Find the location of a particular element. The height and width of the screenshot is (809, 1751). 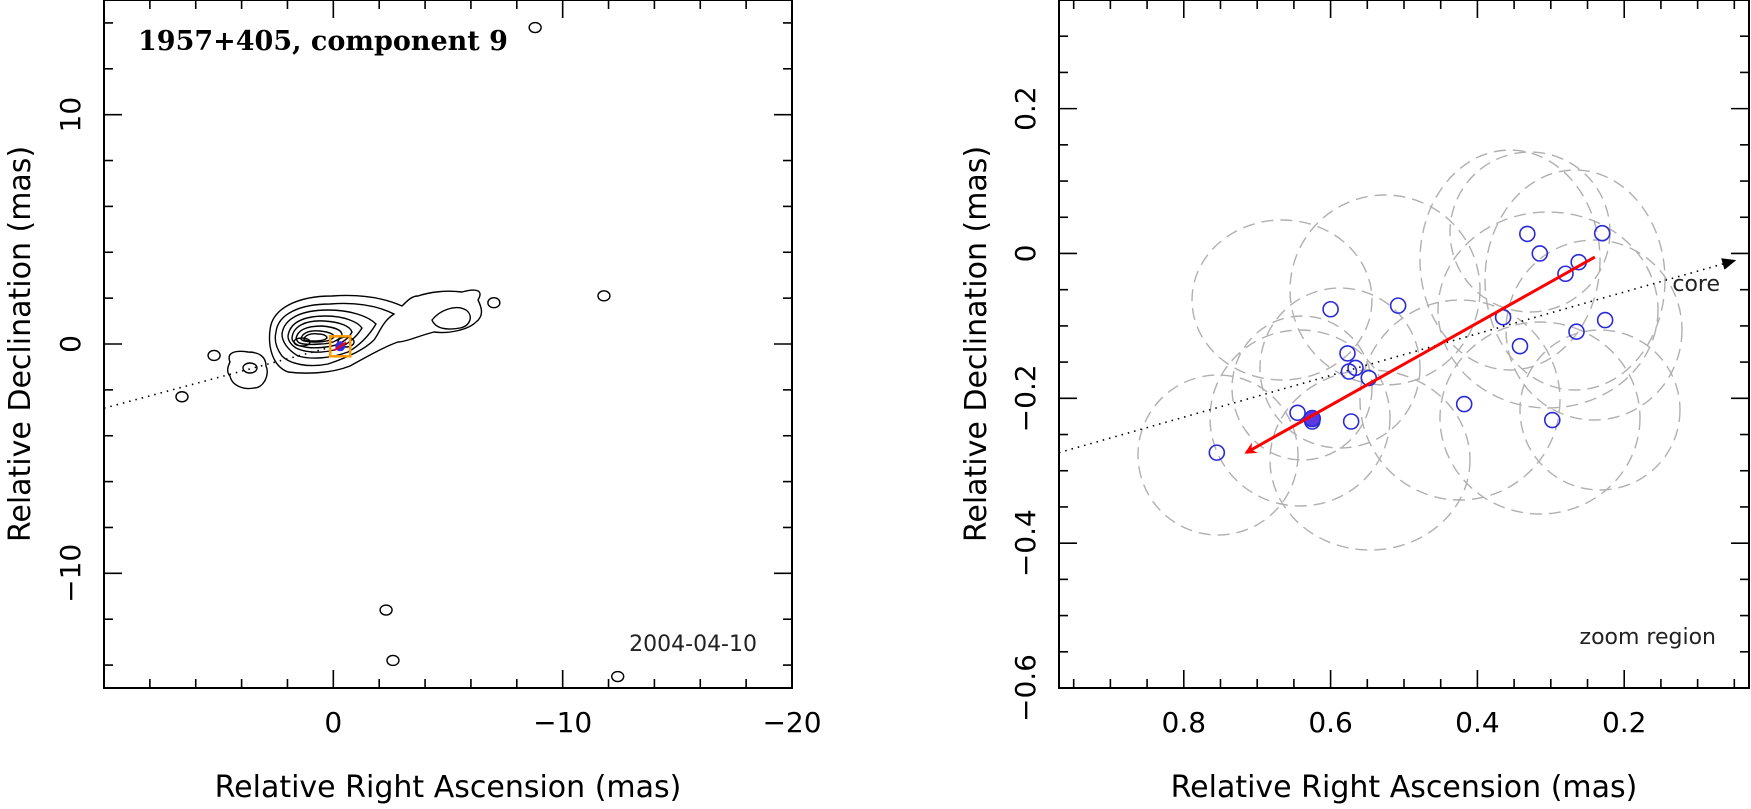

contour-map is located at coordinates (355, 339).